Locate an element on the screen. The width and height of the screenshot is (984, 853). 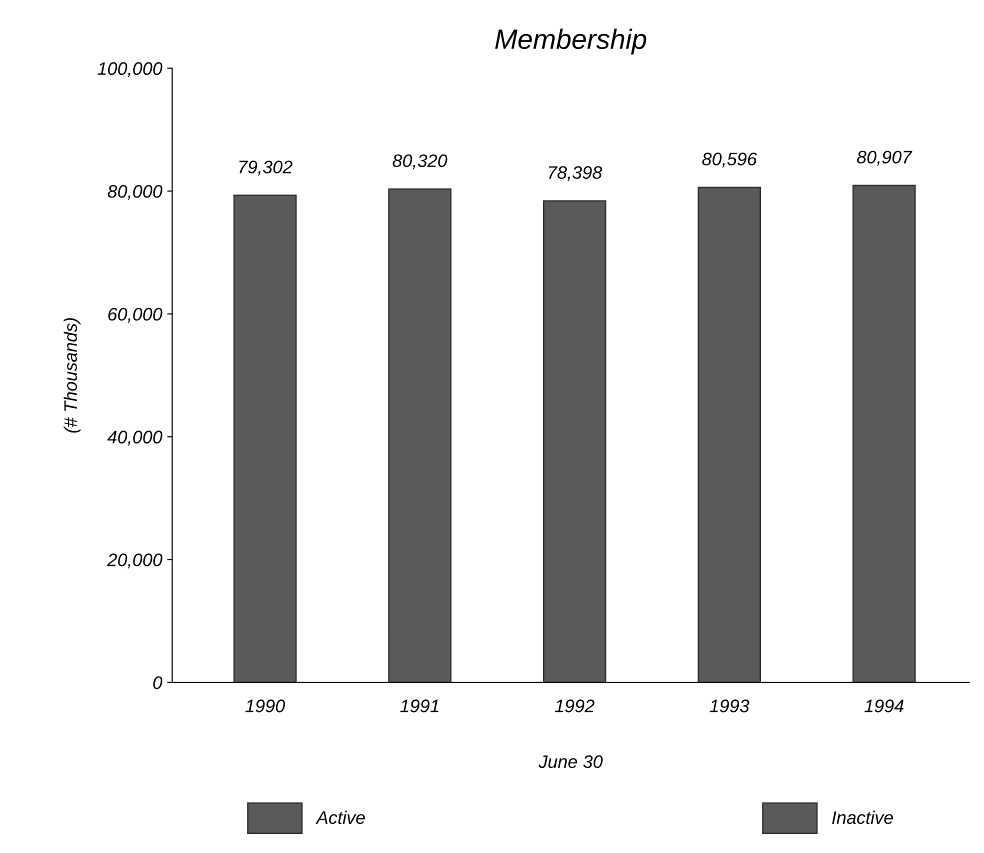
chart-title: Membership is located at coordinates (570, 41).